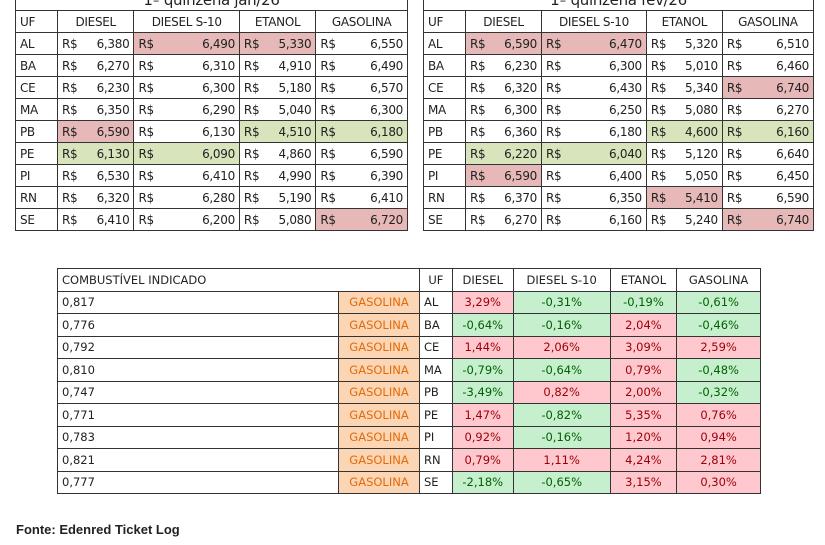  I want to click on ratio-cell: 0,792, so click(198, 347).